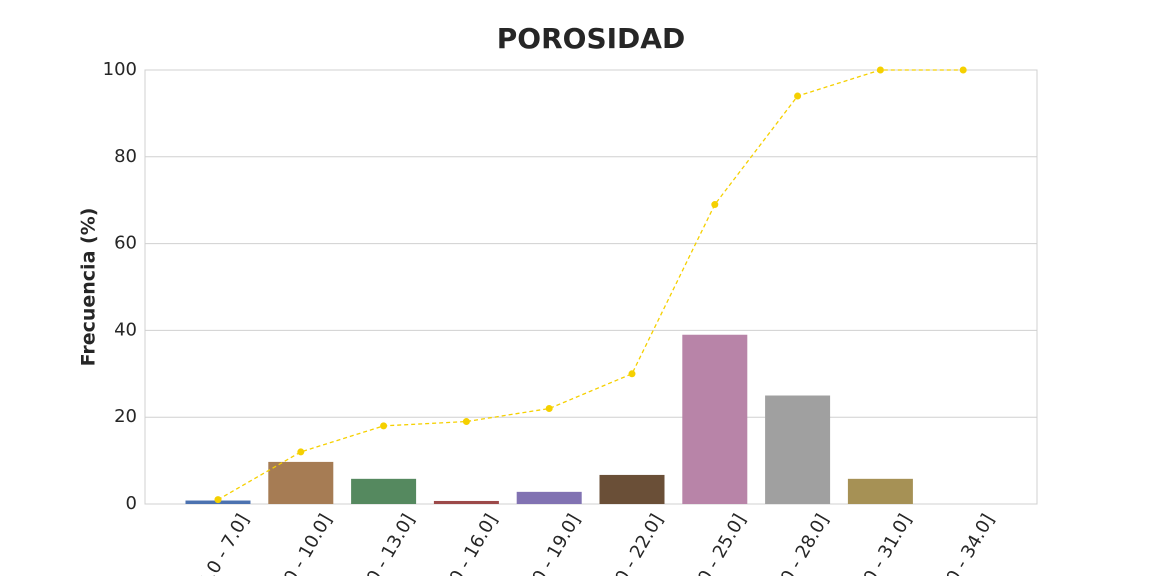 The image size is (1152, 576). Describe the element at coordinates (125, 156) in the screenshot. I see `y-tick-label: 80` at that location.